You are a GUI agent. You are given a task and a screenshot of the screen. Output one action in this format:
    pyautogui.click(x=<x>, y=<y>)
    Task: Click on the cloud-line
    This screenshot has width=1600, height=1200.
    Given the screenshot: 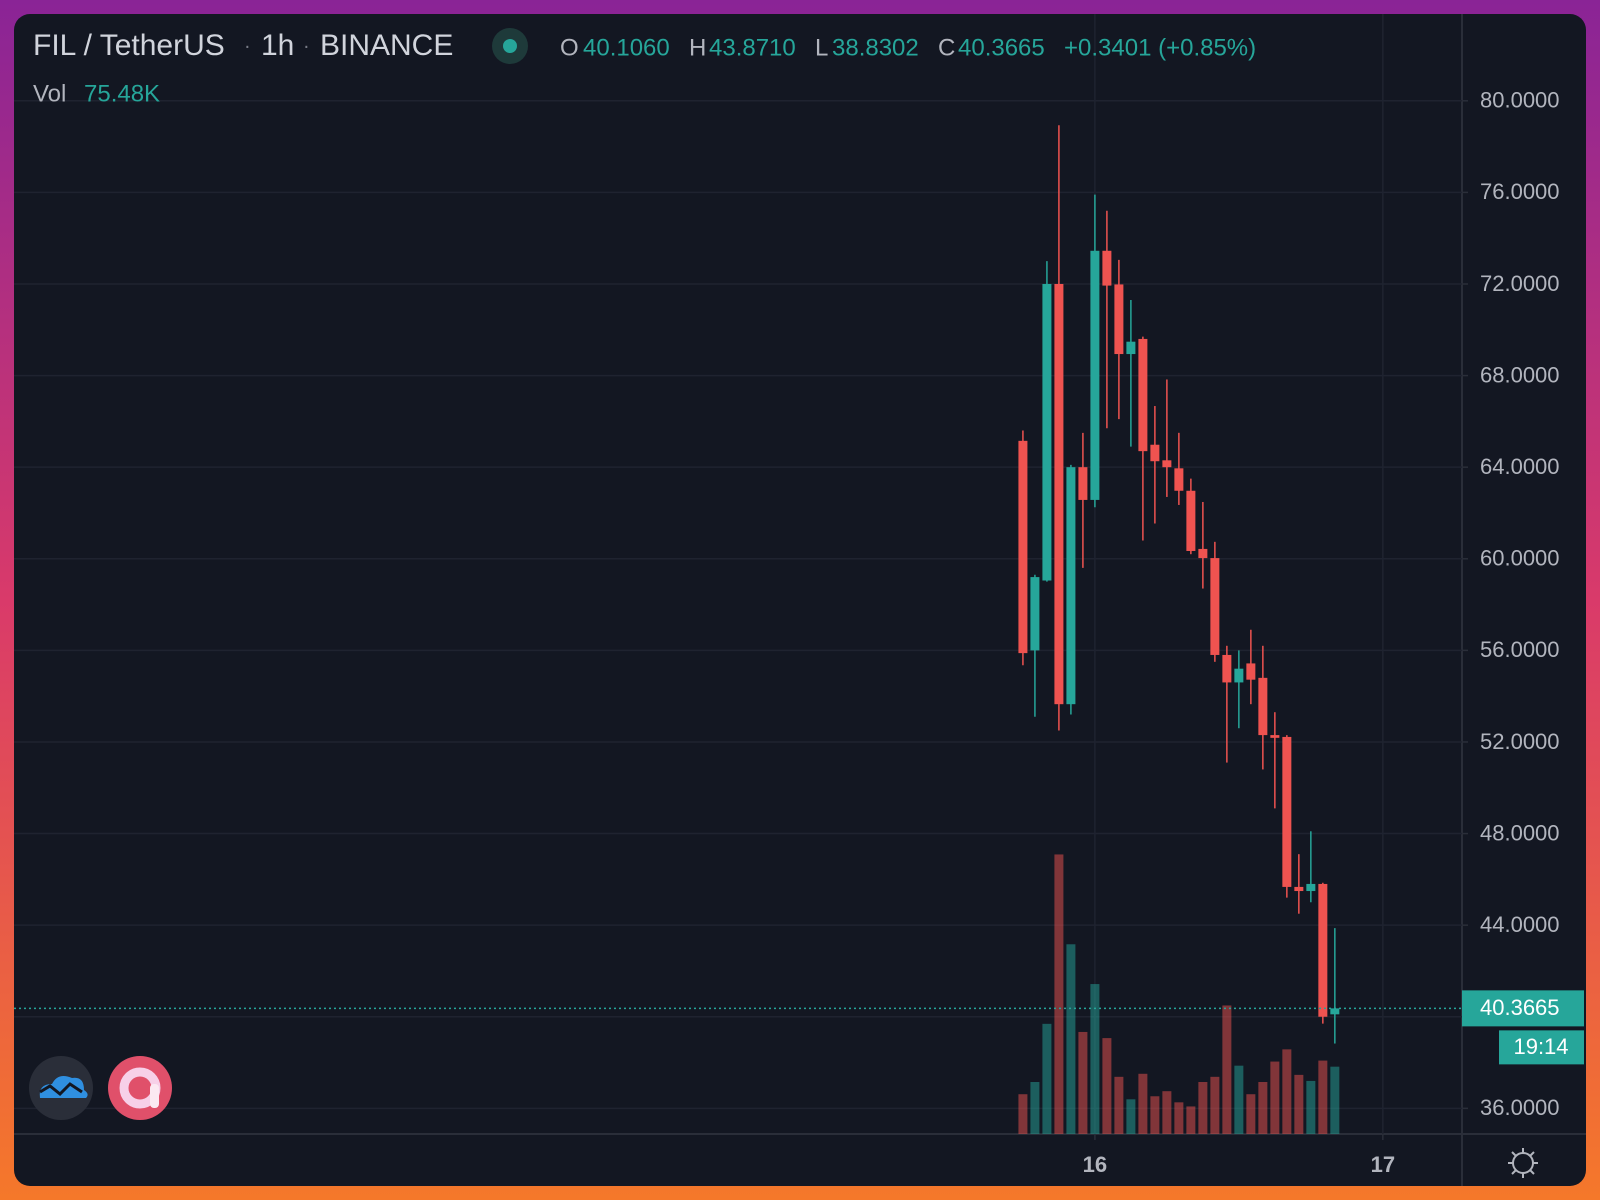 What is the action you would take?
    pyautogui.click(x=61, y=1089)
    